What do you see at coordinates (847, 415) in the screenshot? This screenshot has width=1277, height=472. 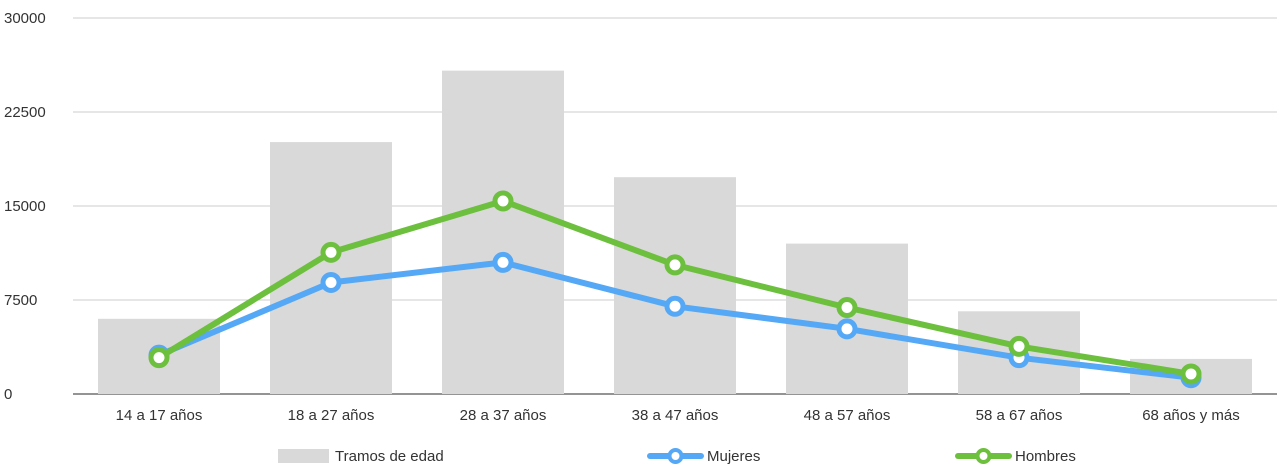 I see `x-tick-label: 48 a 57 años` at bounding box center [847, 415].